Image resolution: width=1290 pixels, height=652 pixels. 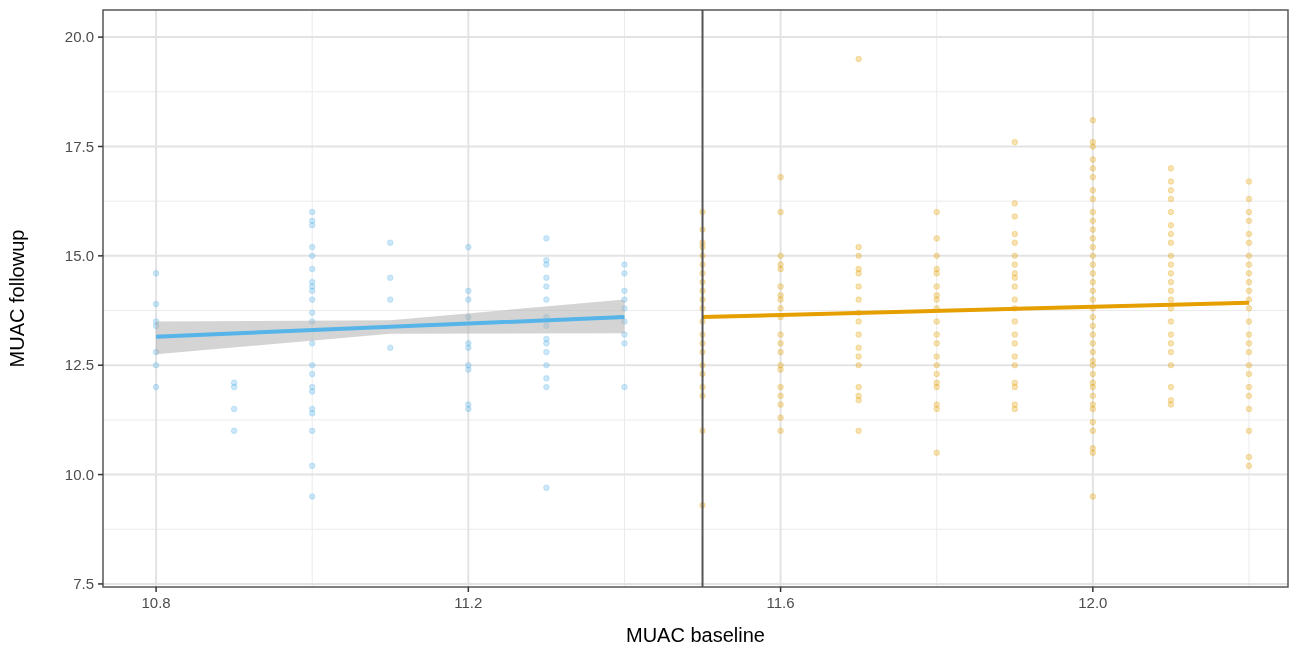 I want to click on x-tick-label: 10.8, so click(x=156, y=602).